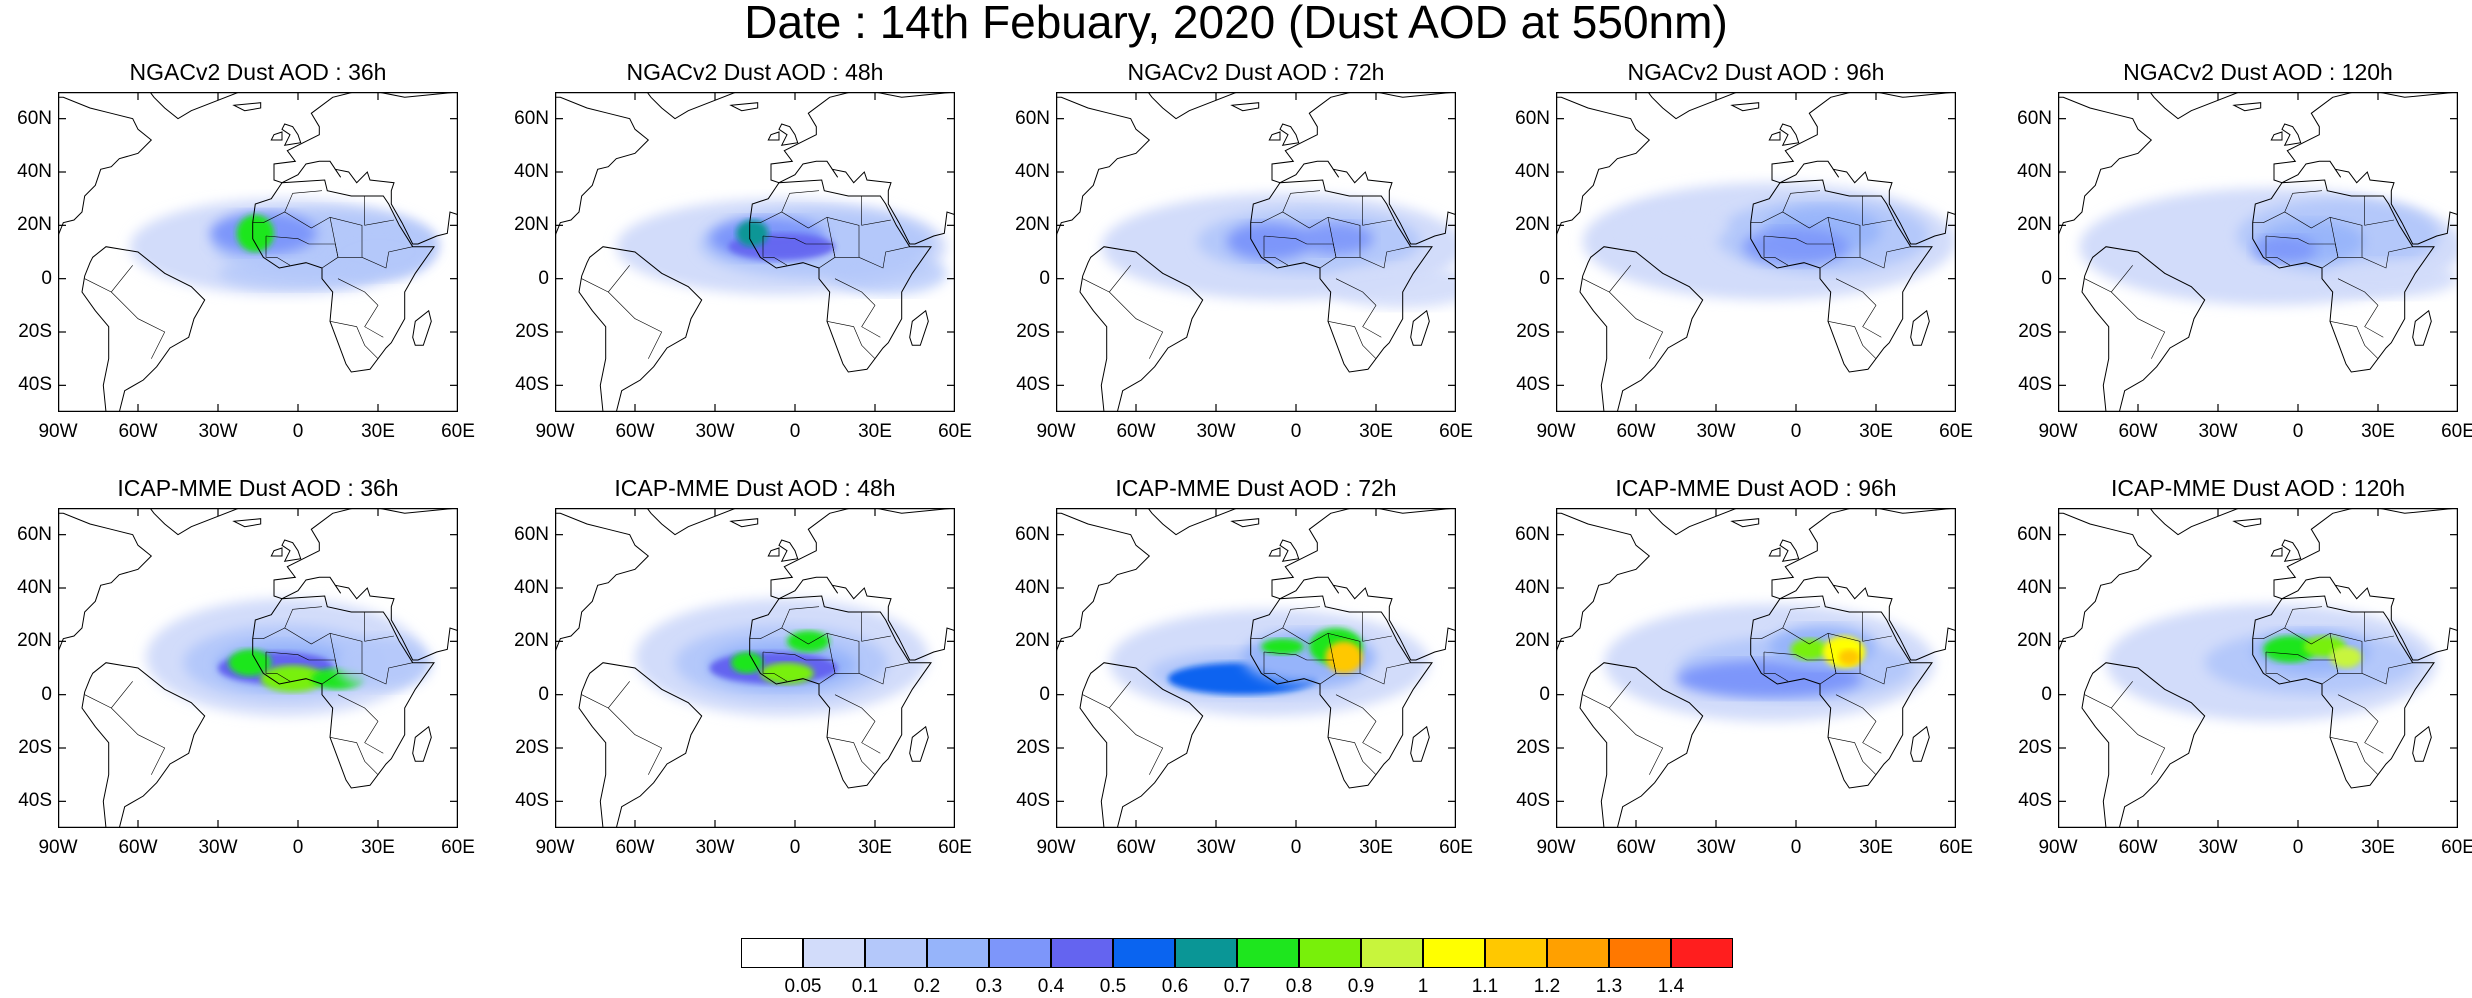 The image size is (2472, 998). Describe the element at coordinates (1237, 986) in the screenshot. I see `colorbar-label: 0.7` at that location.